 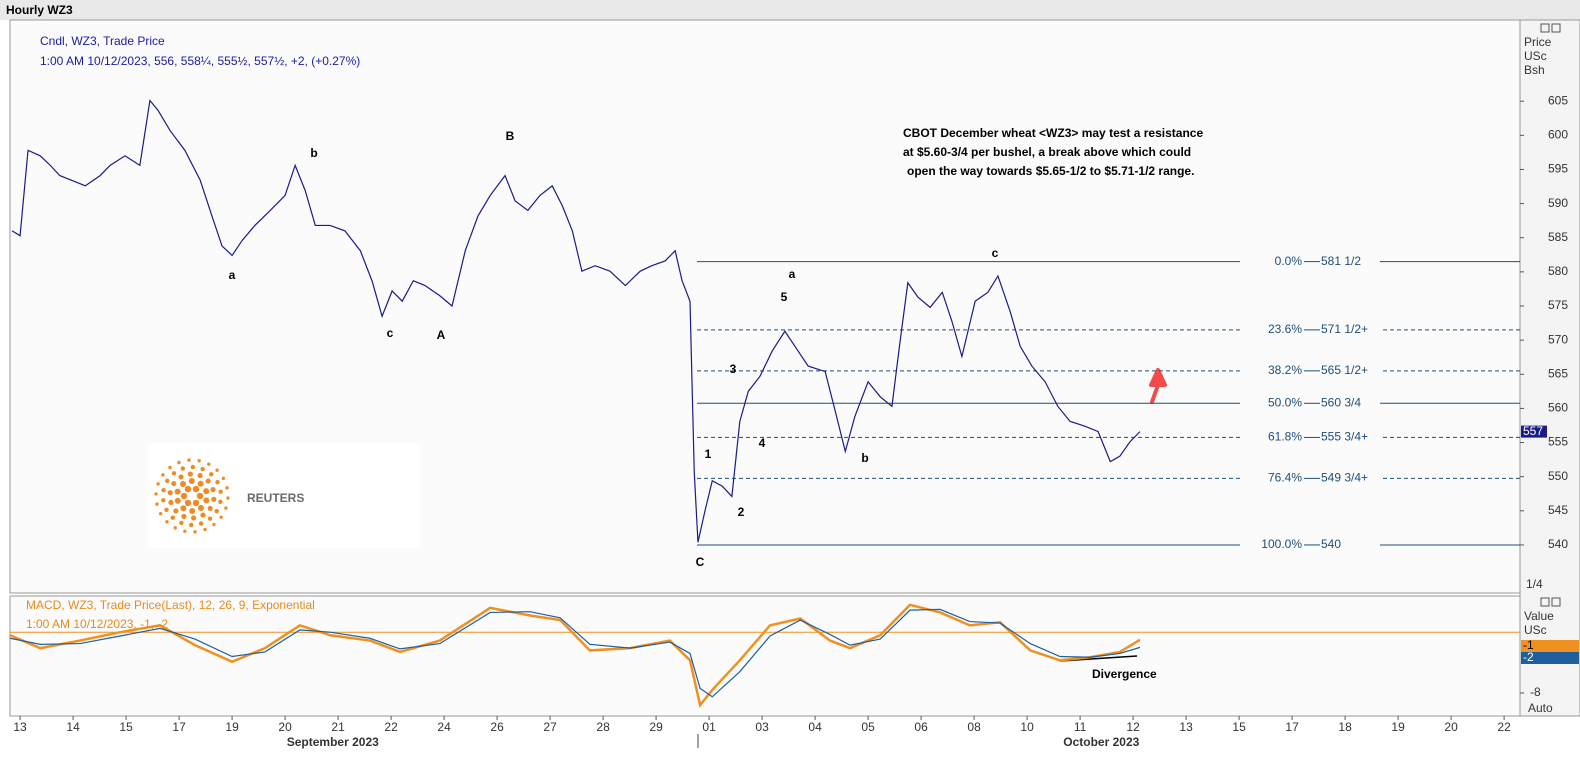 I want to click on y-tick-label: 605, so click(x=1558, y=100).